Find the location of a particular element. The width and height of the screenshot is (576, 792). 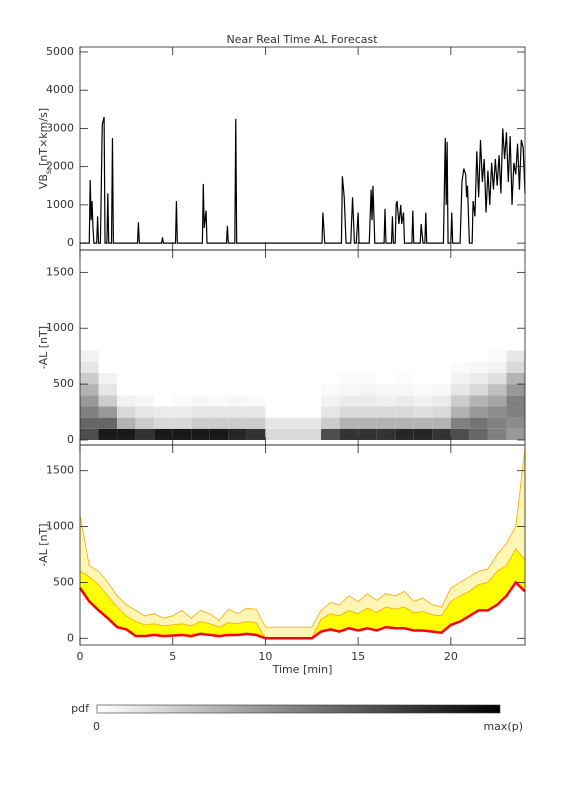

y-axis-label-main: -AL [nT] is located at coordinates (43, 544).